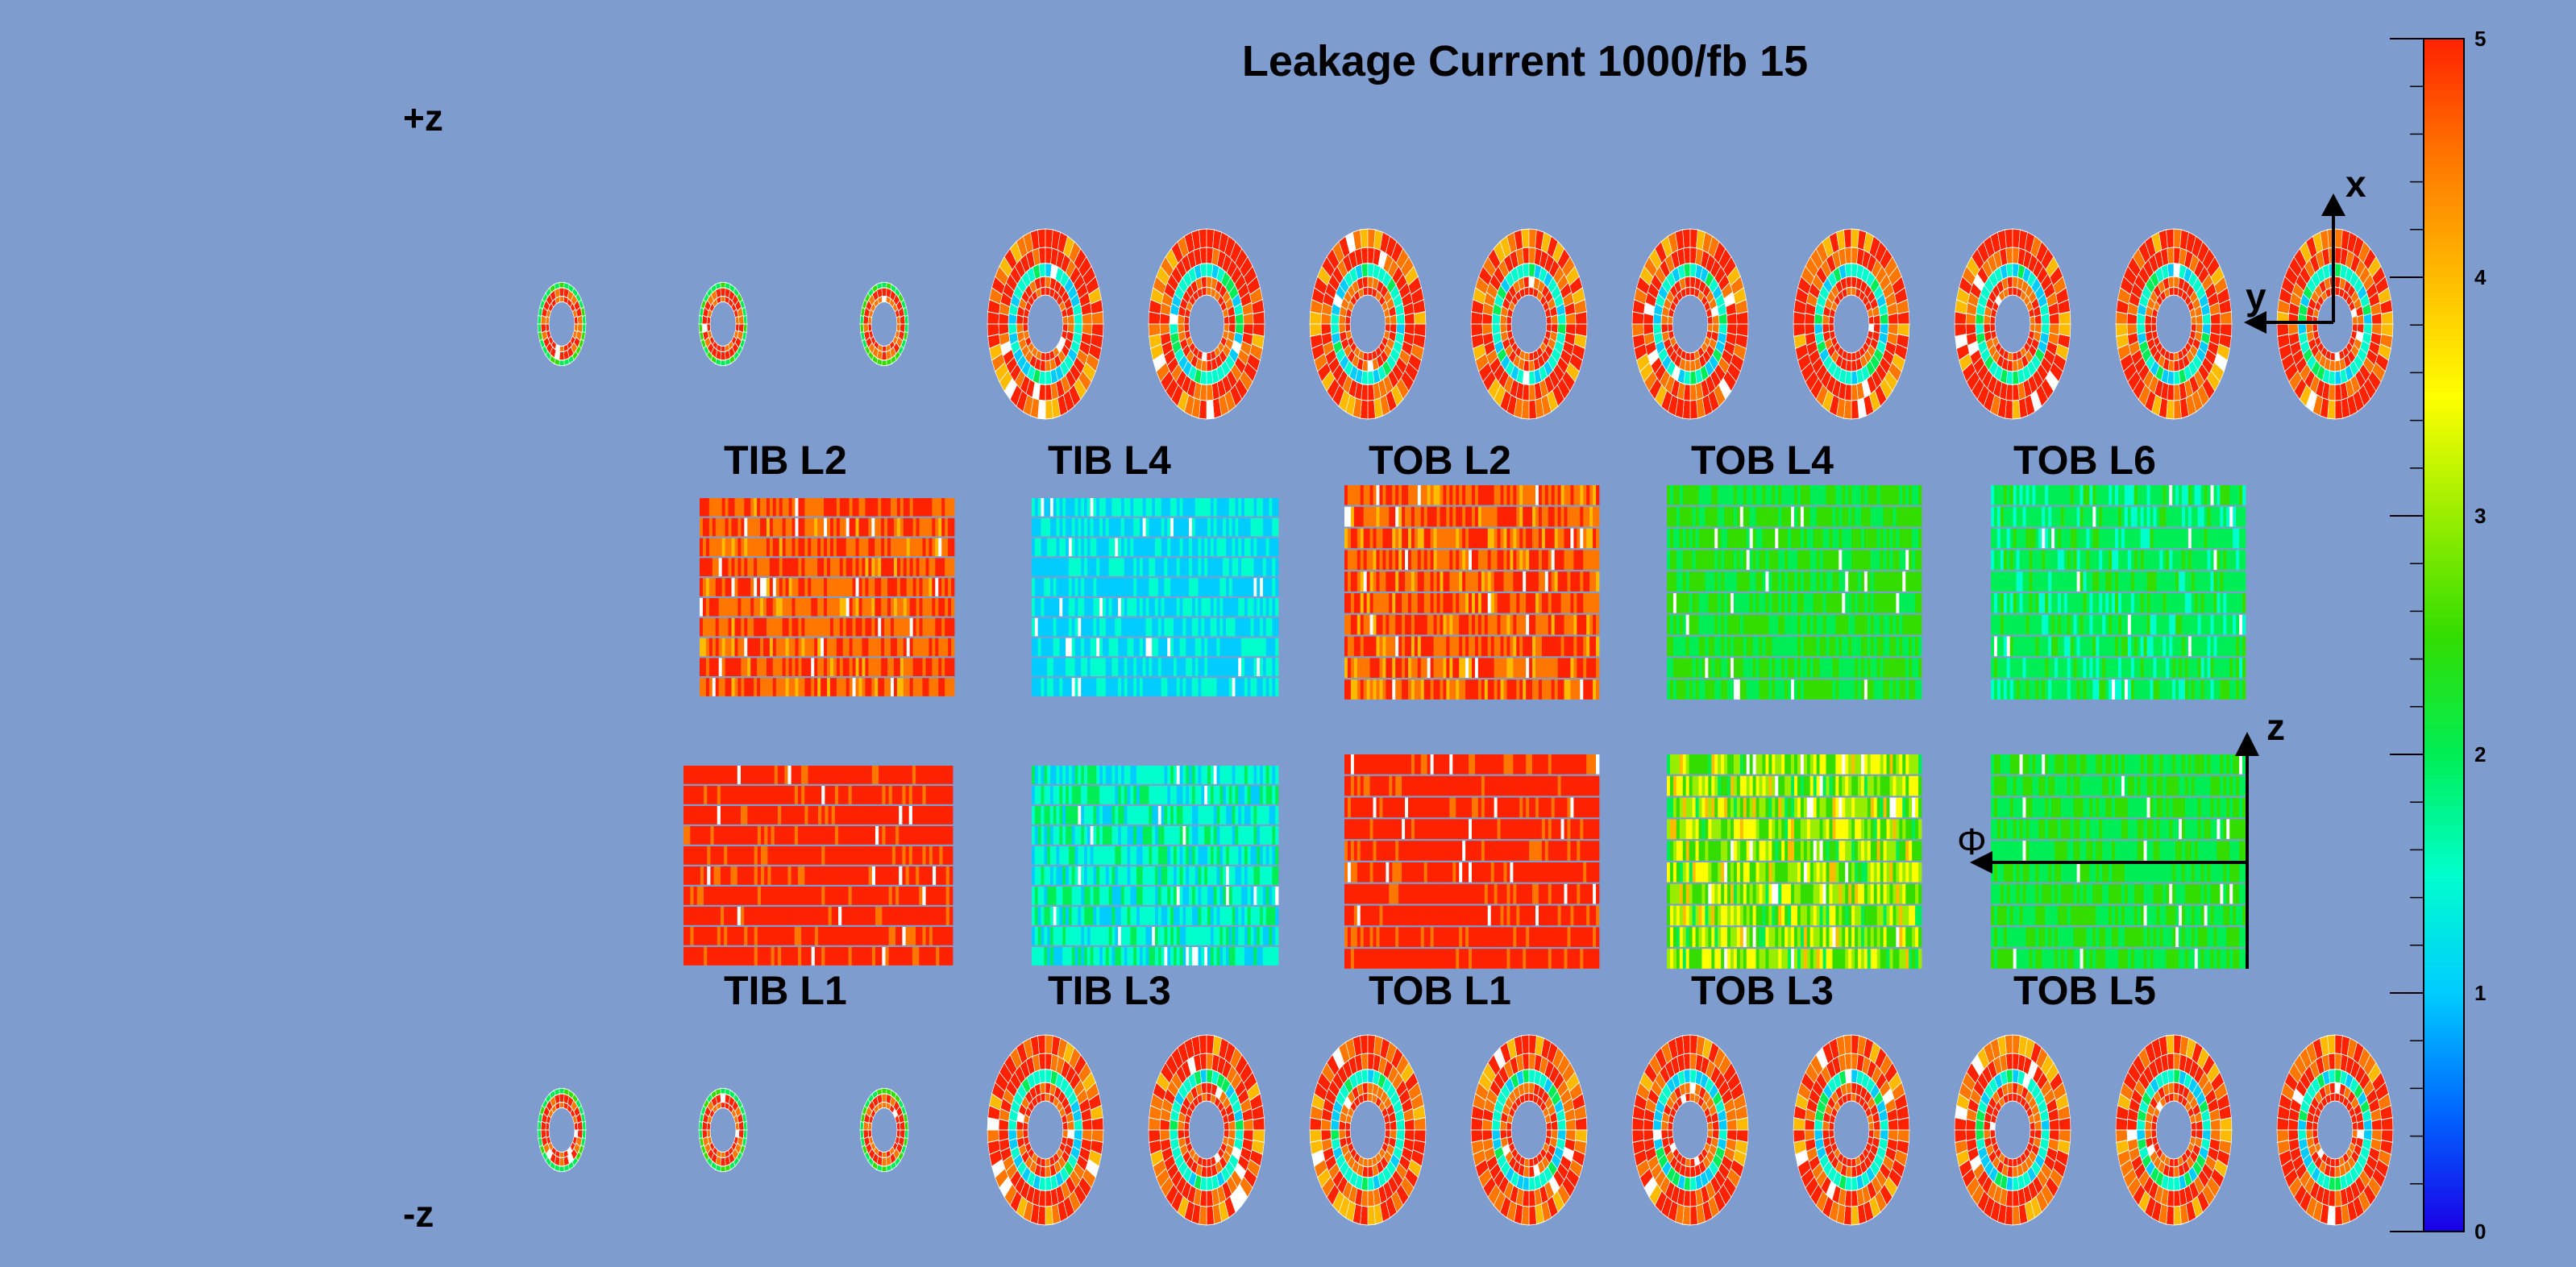 Image resolution: width=2576 pixels, height=1267 pixels. Describe the element at coordinates (1525, 61) in the screenshot. I see `chart-title: Leakage Current 1000/fb 15` at that location.